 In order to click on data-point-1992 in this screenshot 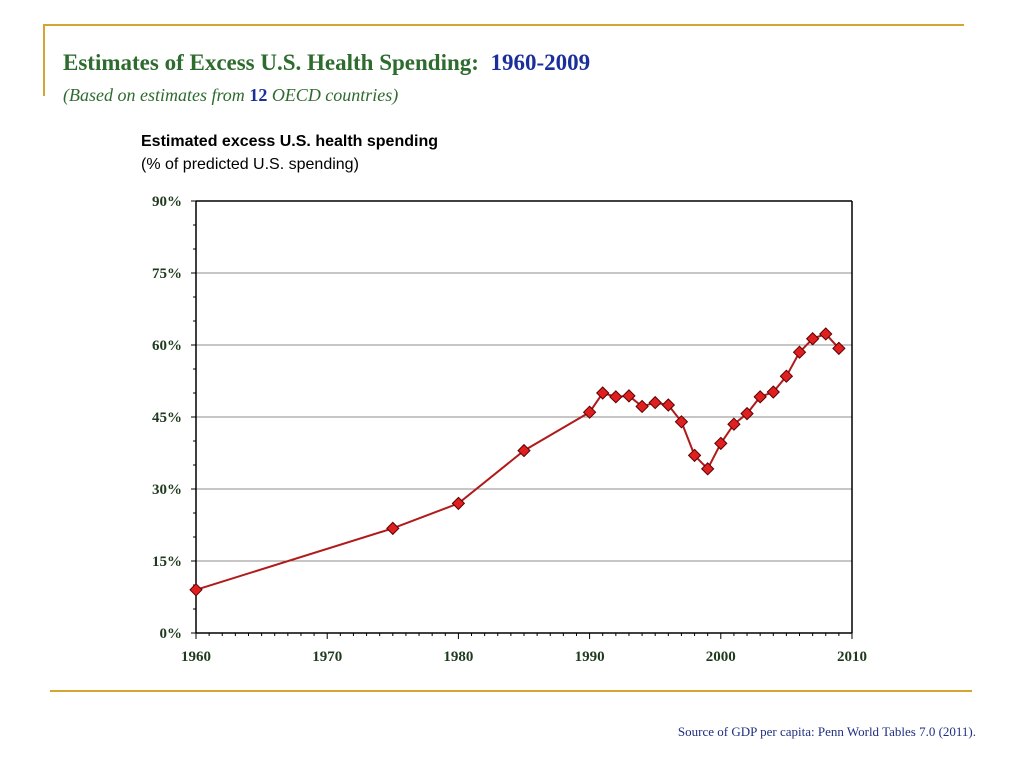, I will do `click(616, 397)`.